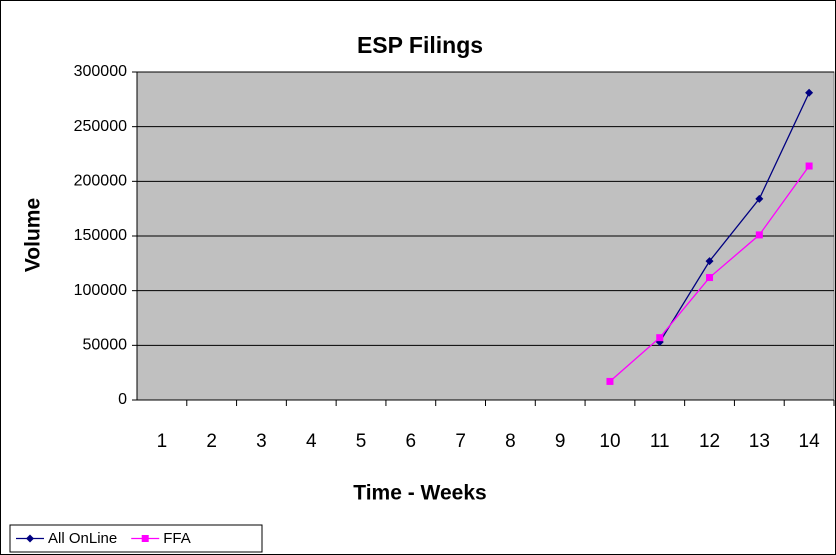 Image resolution: width=836 pixels, height=555 pixels. Describe the element at coordinates (100, 235) in the screenshot. I see `y-tick-label: 150000` at that location.